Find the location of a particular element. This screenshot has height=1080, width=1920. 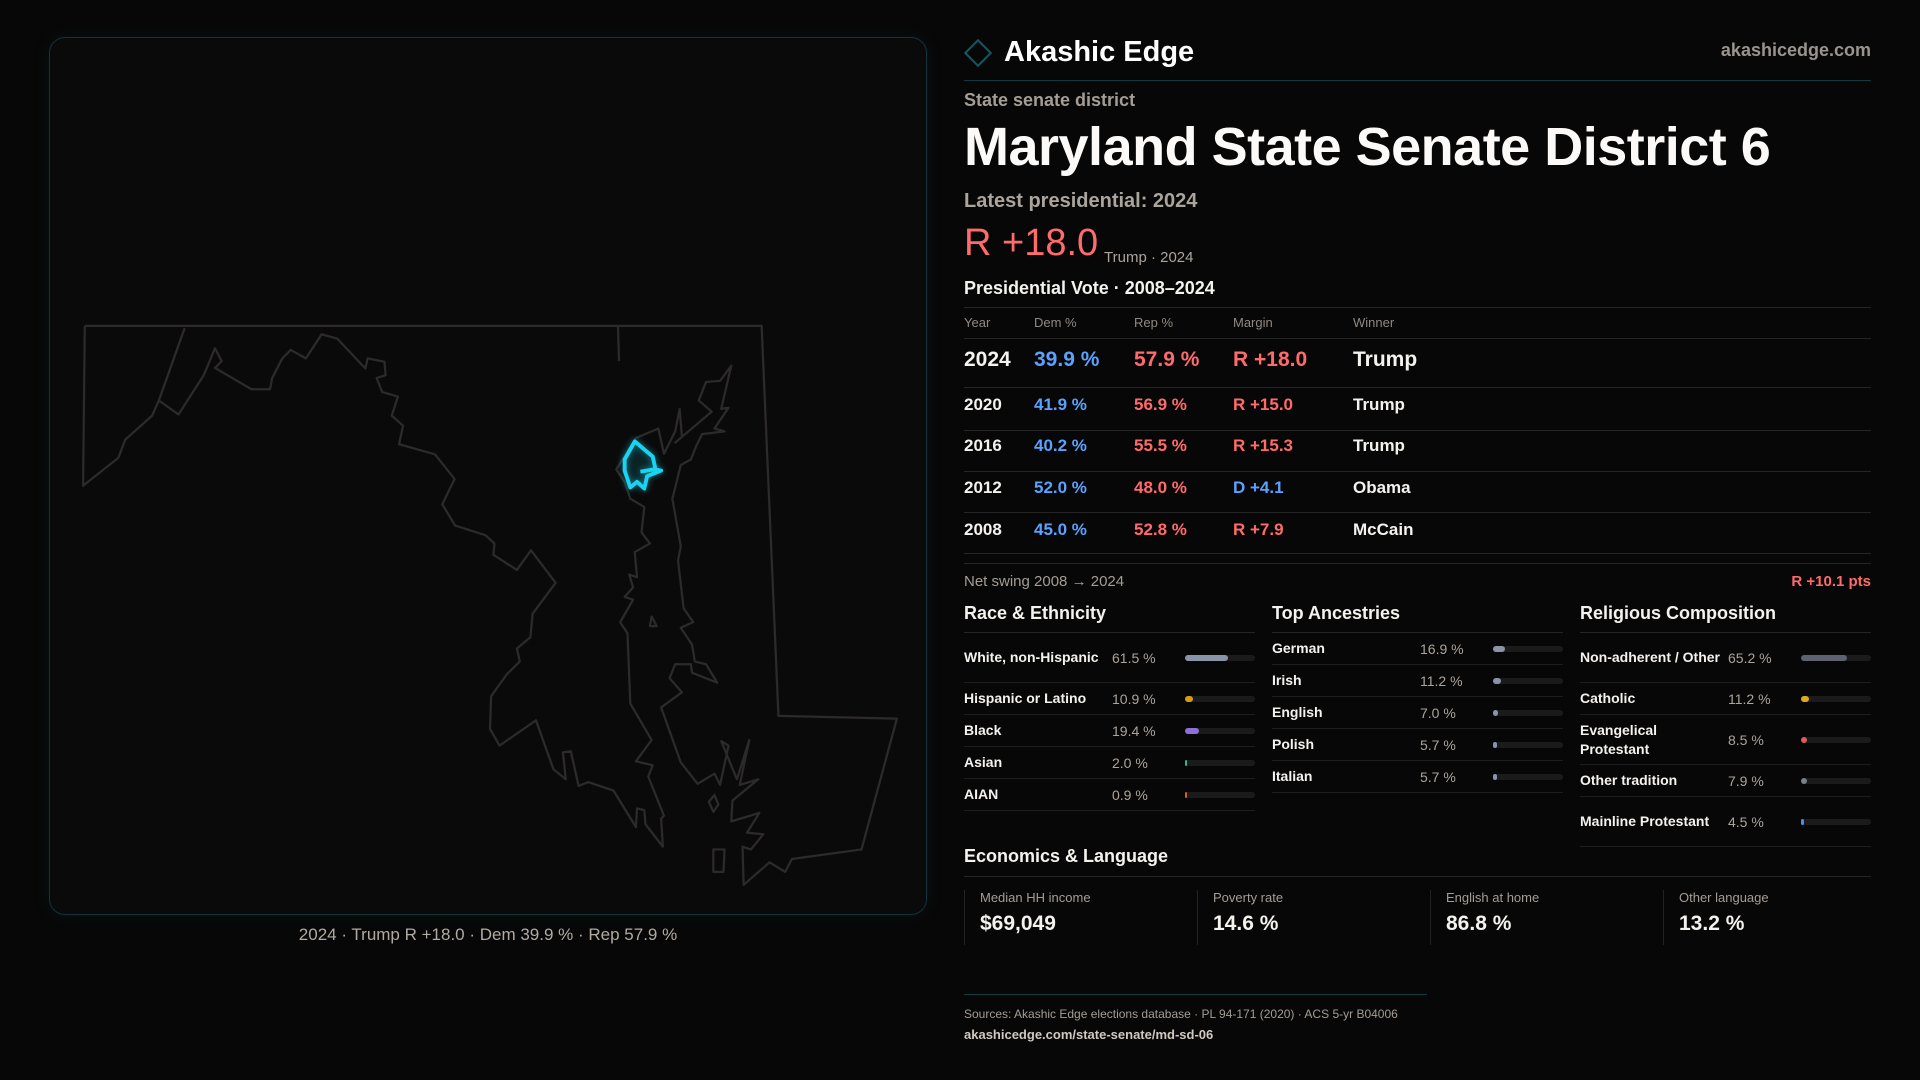

item-label: Asian is located at coordinates (983, 762).